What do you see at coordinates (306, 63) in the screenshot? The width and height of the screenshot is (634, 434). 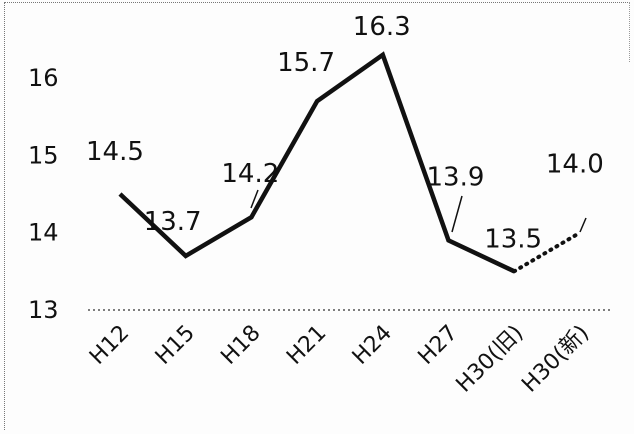 I see `data-label: 15.7` at bounding box center [306, 63].